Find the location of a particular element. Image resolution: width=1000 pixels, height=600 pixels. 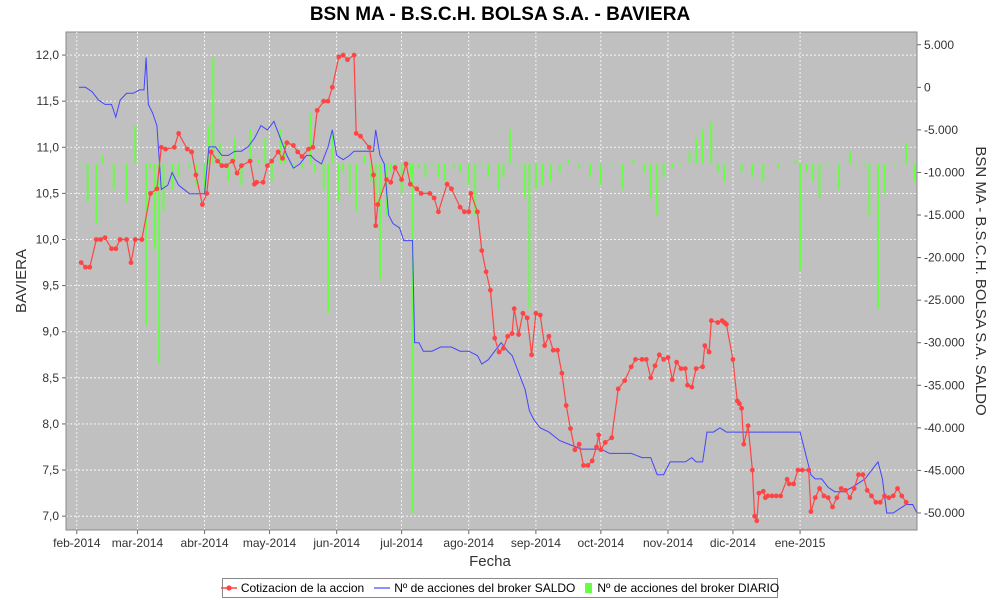

y-tick-label: 7,5 is located at coordinates (50, 470).